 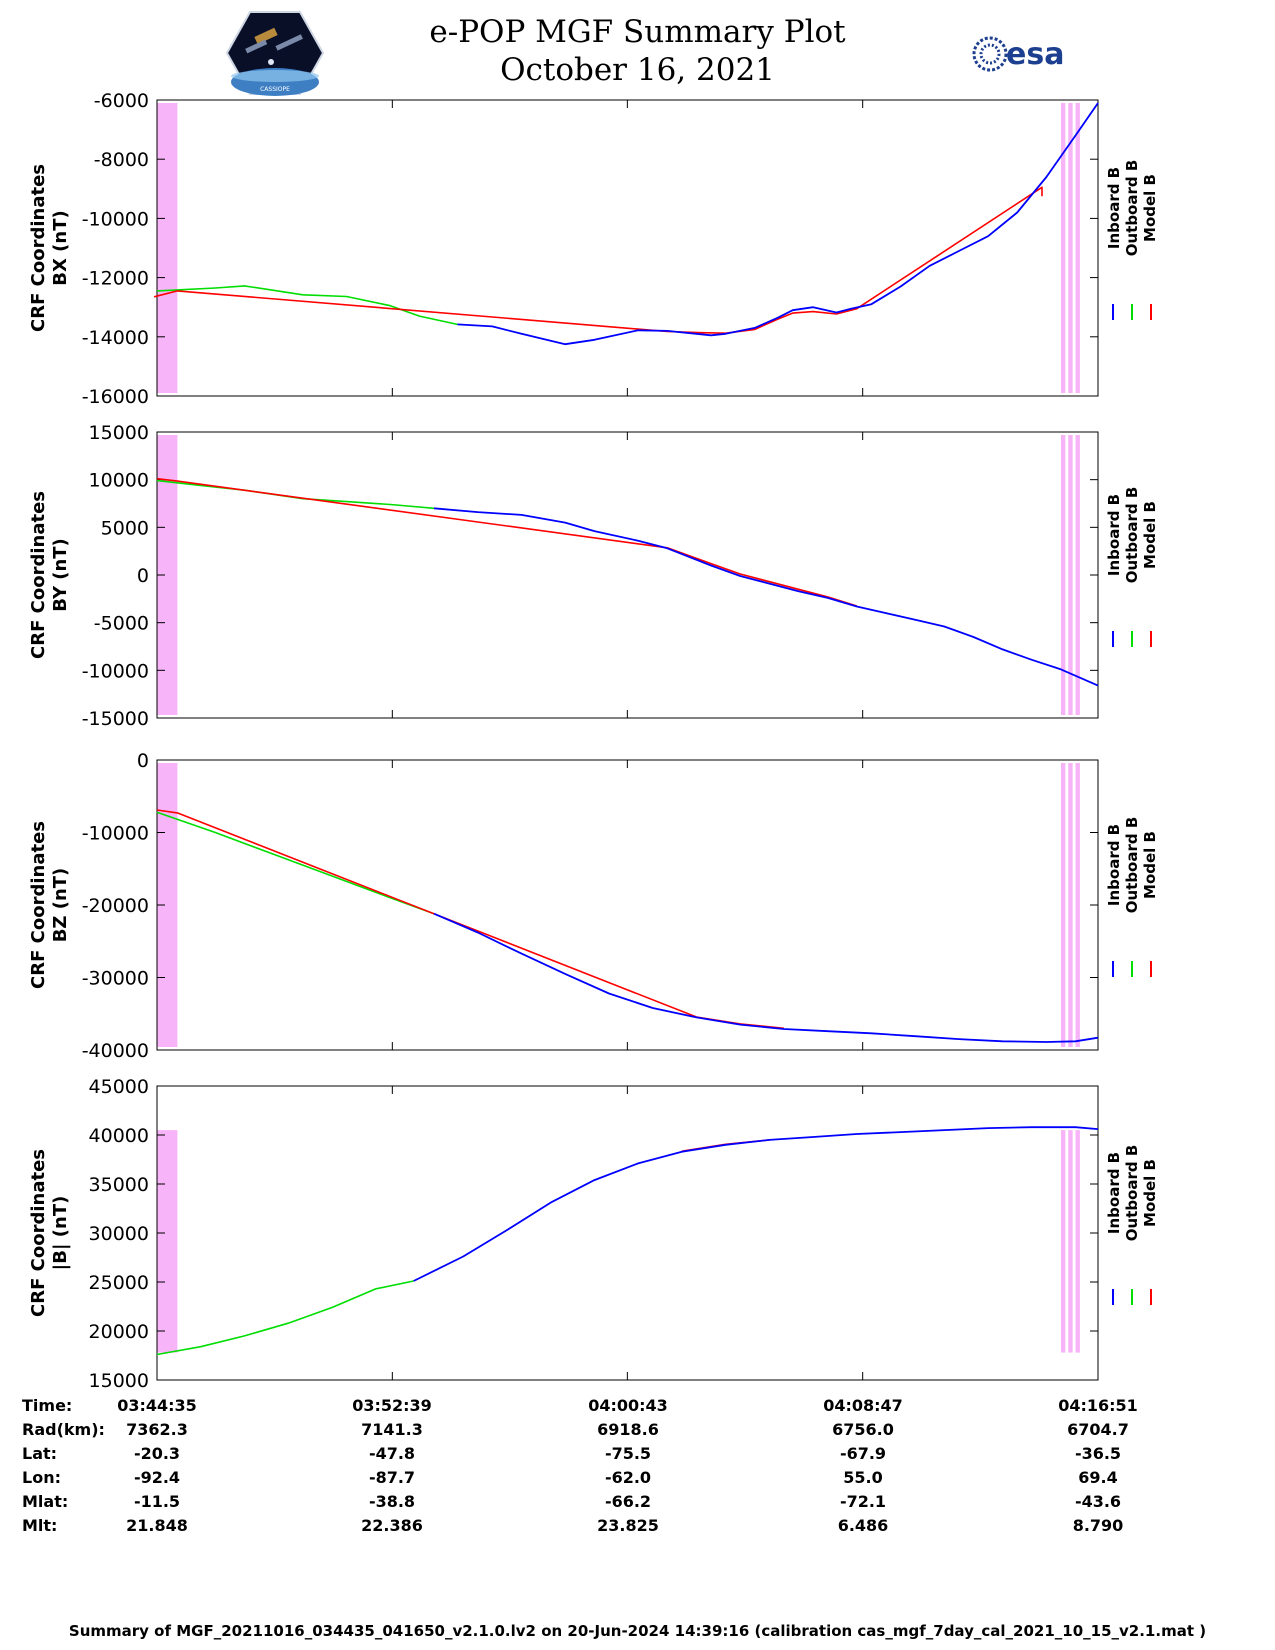 What do you see at coordinates (863, 1501) in the screenshot?
I see `ephemeris-cell: -72.1` at bounding box center [863, 1501].